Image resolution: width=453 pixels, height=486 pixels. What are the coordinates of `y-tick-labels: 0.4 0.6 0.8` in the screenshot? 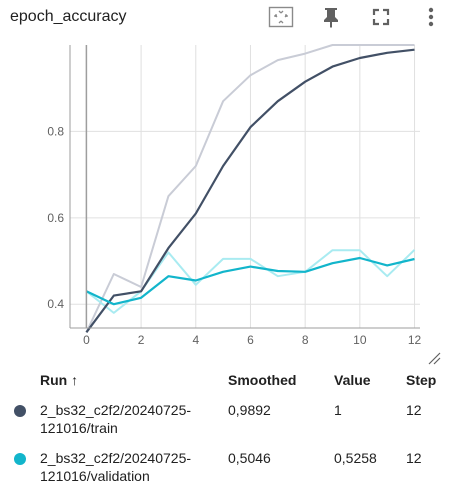 It's located at (55, 217).